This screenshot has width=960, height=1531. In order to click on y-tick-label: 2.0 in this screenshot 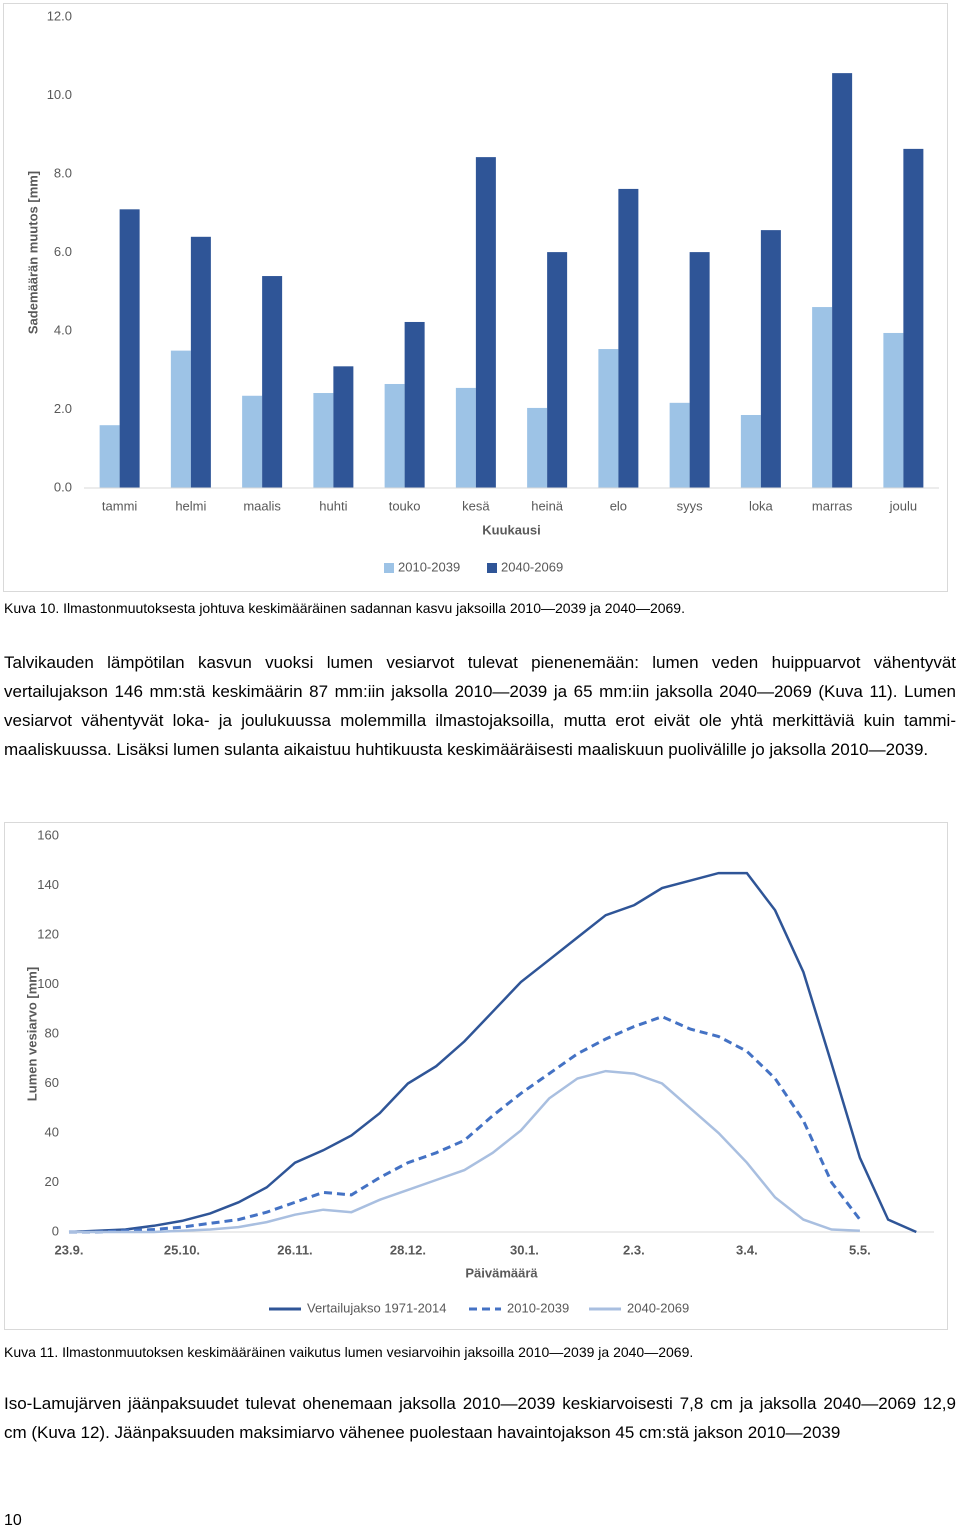, I will do `click(63, 408)`.